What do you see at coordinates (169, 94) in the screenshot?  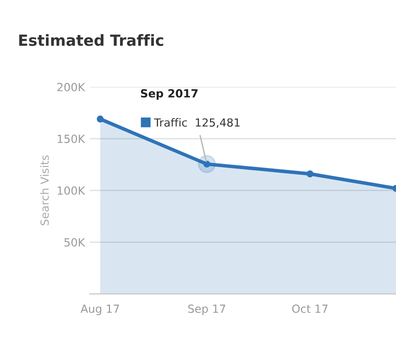 I see `annotation: Sep 2017` at bounding box center [169, 94].